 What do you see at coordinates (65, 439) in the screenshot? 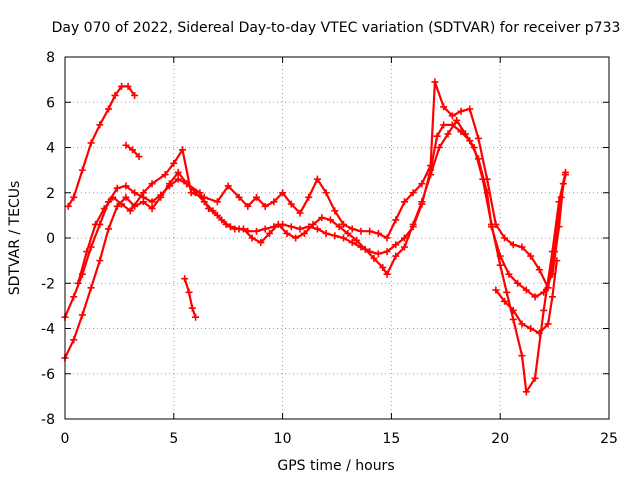
I see `x-tick-label: 0` at bounding box center [65, 439].